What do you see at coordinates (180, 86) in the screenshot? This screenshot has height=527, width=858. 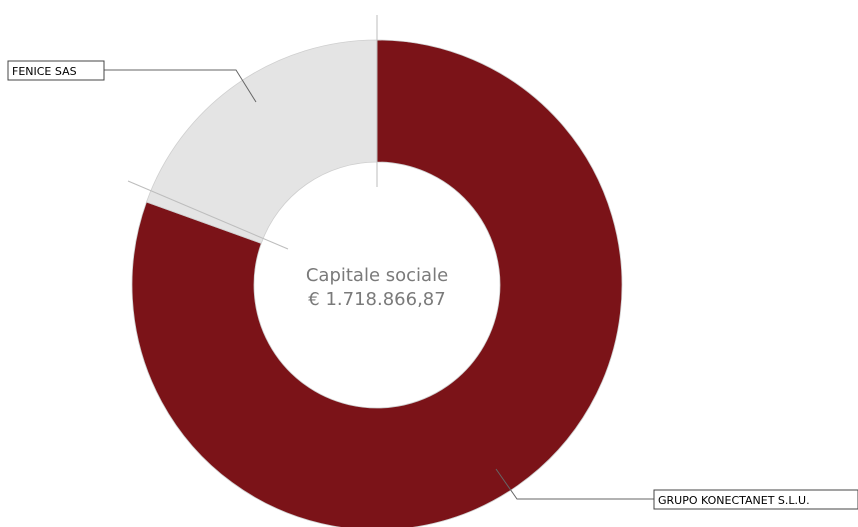 I see `label-connector-fenice` at bounding box center [180, 86].